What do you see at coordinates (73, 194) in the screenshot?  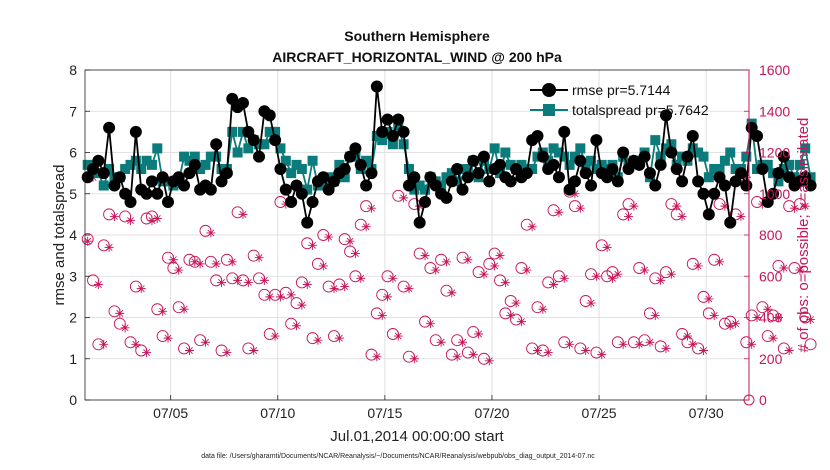 I see `y-left-tick-label: 5` at bounding box center [73, 194].